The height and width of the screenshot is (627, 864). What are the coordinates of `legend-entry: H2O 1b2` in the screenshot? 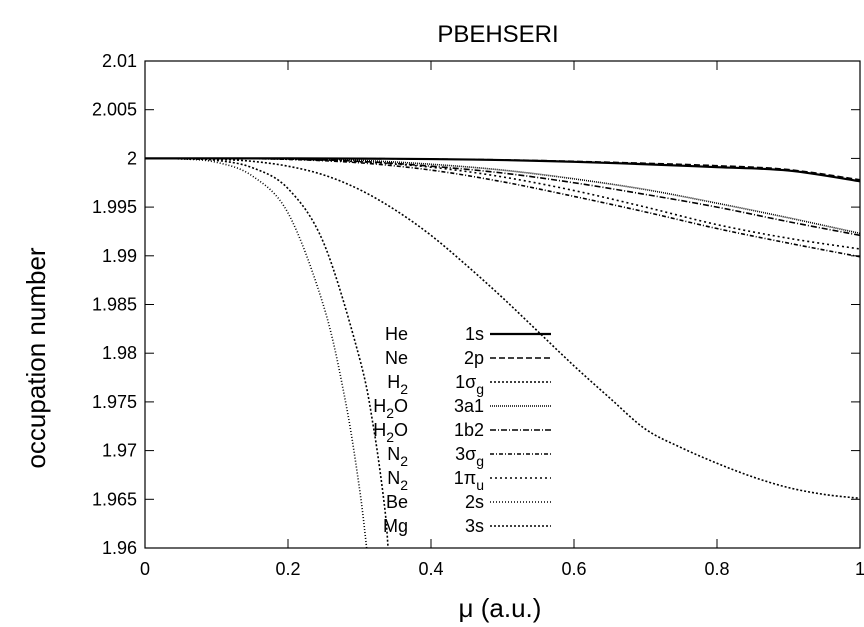 It's located at (462, 432).